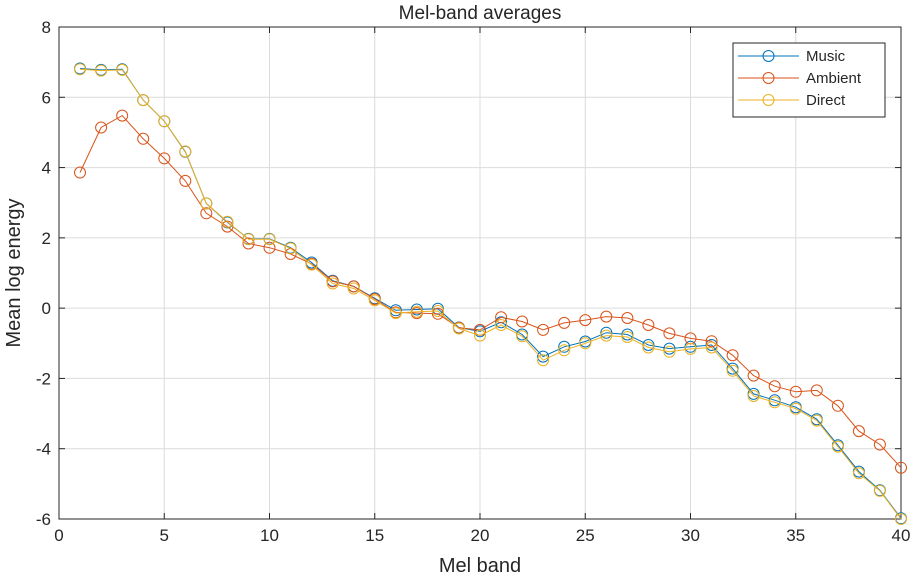 This screenshot has height=576, width=914. What do you see at coordinates (795, 535) in the screenshot?
I see `x-tick-label: 35` at bounding box center [795, 535].